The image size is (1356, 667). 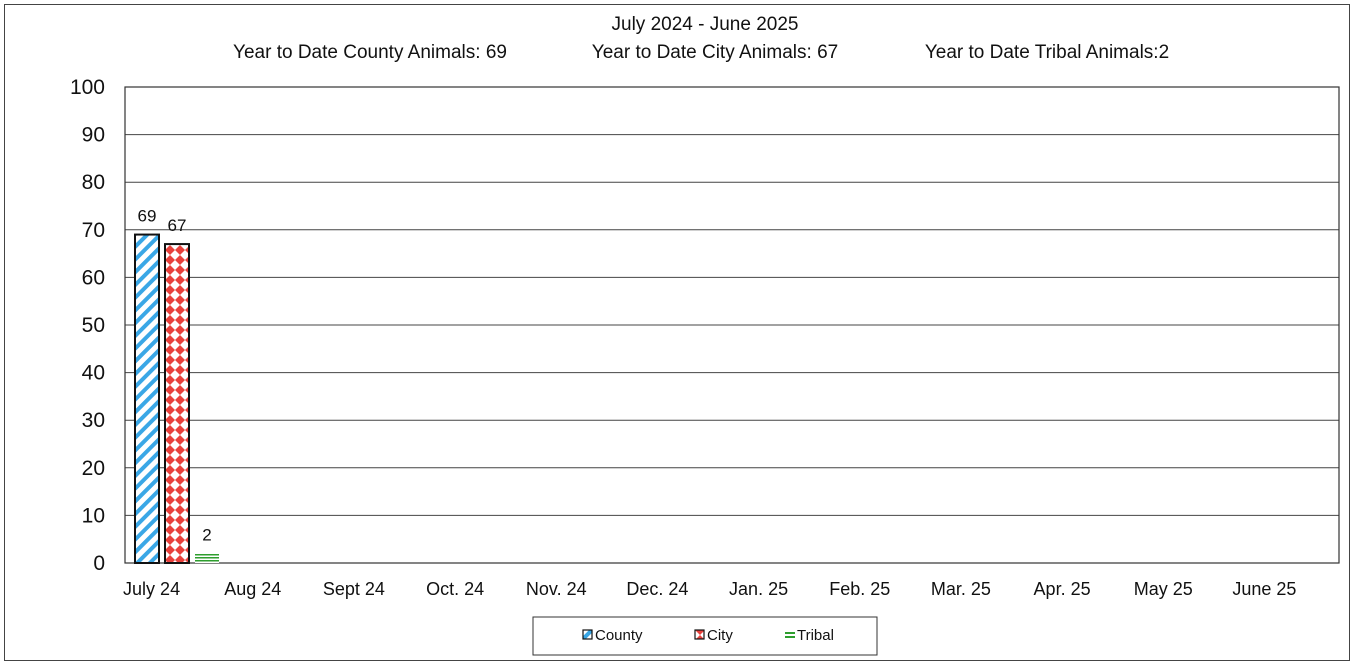 I want to click on legend-swatch-tribal-line, so click(x=790, y=637).